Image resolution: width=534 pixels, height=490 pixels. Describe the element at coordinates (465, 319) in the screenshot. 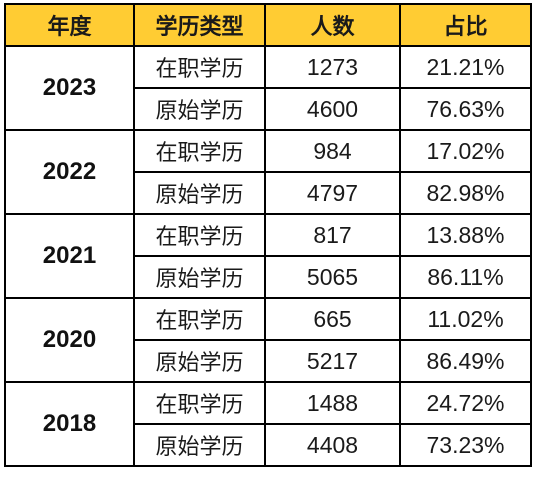

I see `share-cell: 11.02%` at that location.